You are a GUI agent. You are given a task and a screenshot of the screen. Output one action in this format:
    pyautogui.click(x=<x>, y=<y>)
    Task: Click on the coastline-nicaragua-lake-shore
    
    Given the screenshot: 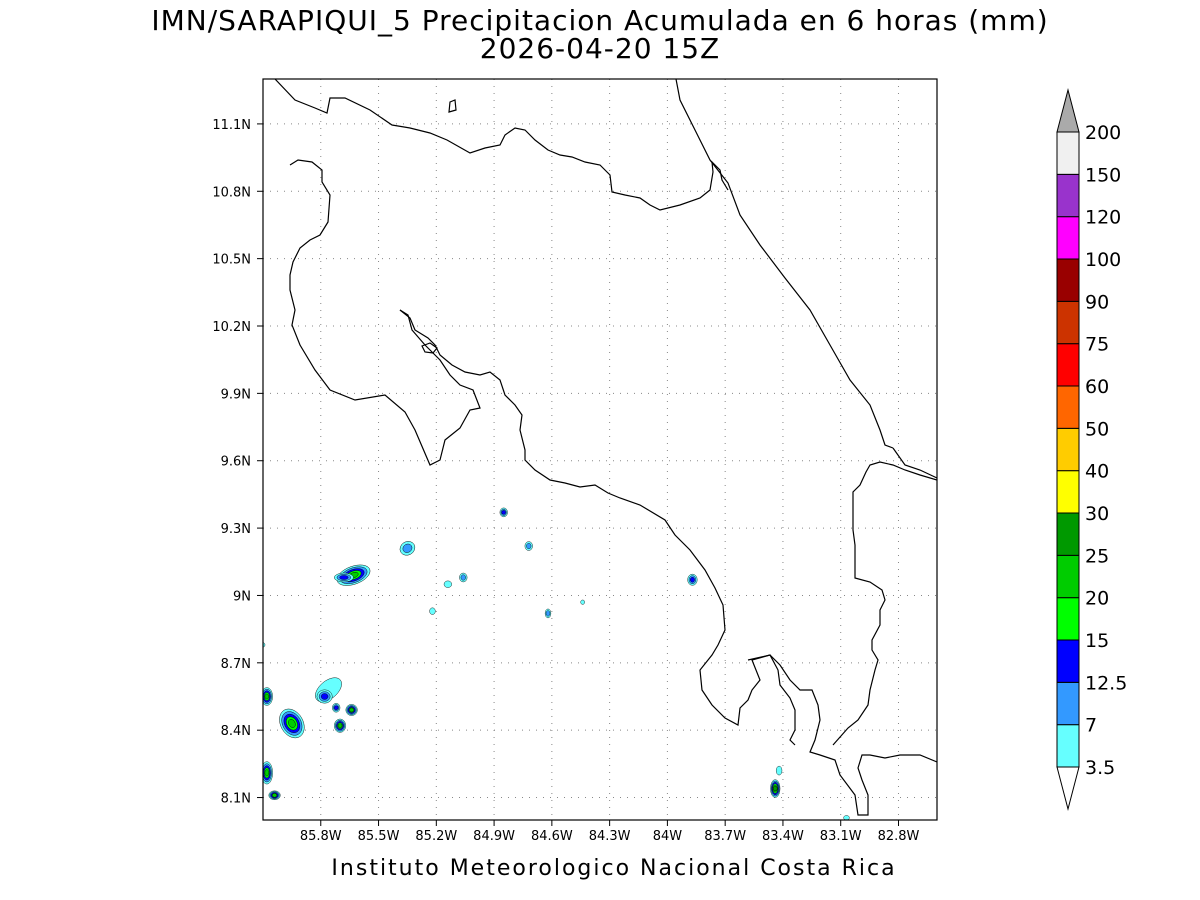 What is the action you would take?
    pyautogui.click(x=501, y=145)
    